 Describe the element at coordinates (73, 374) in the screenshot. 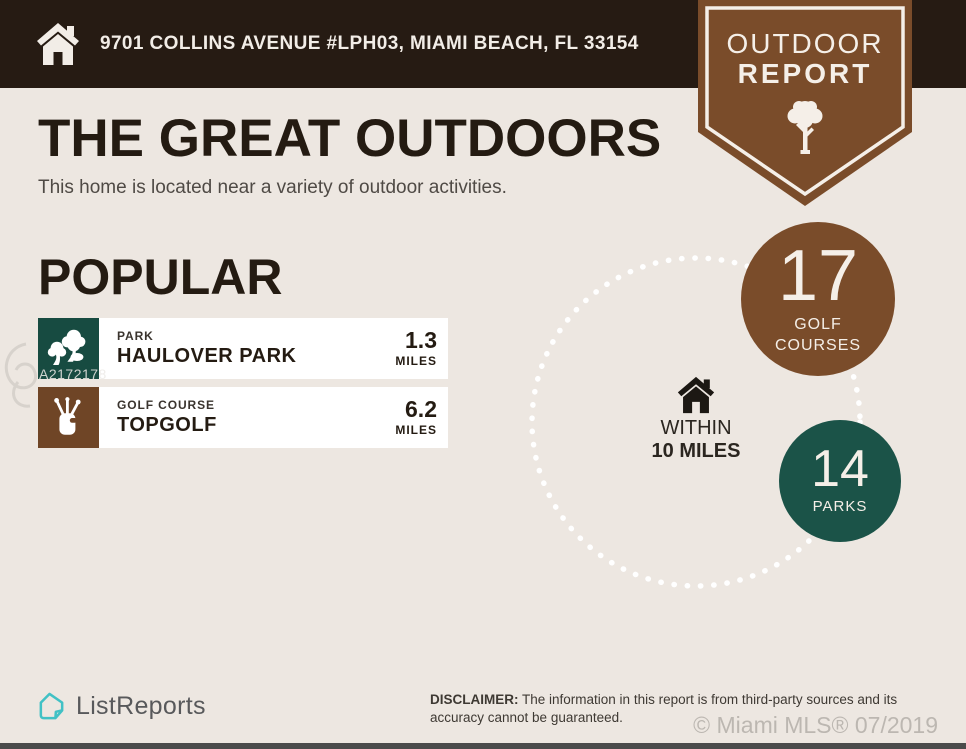

I see `listing-id-watermark: A2172178` at that location.